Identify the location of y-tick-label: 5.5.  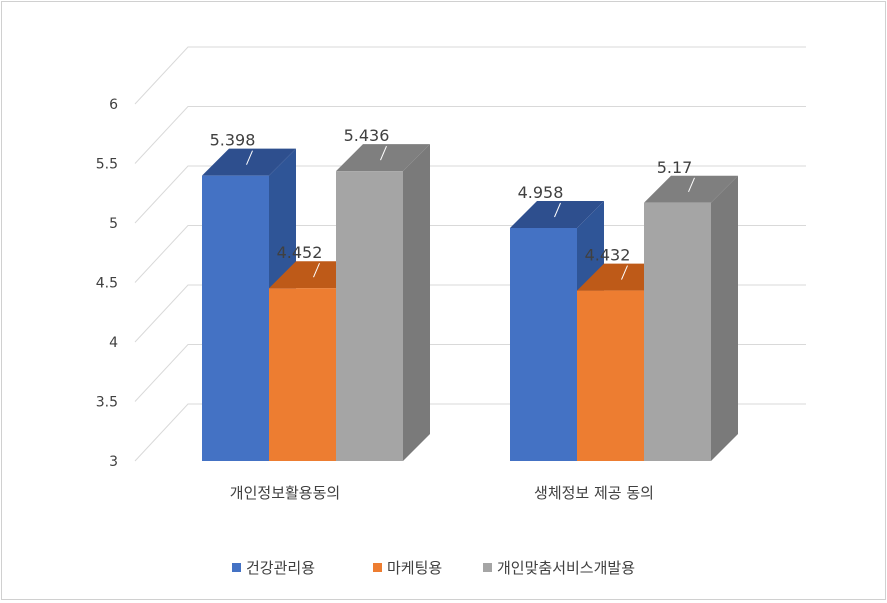
(107, 165).